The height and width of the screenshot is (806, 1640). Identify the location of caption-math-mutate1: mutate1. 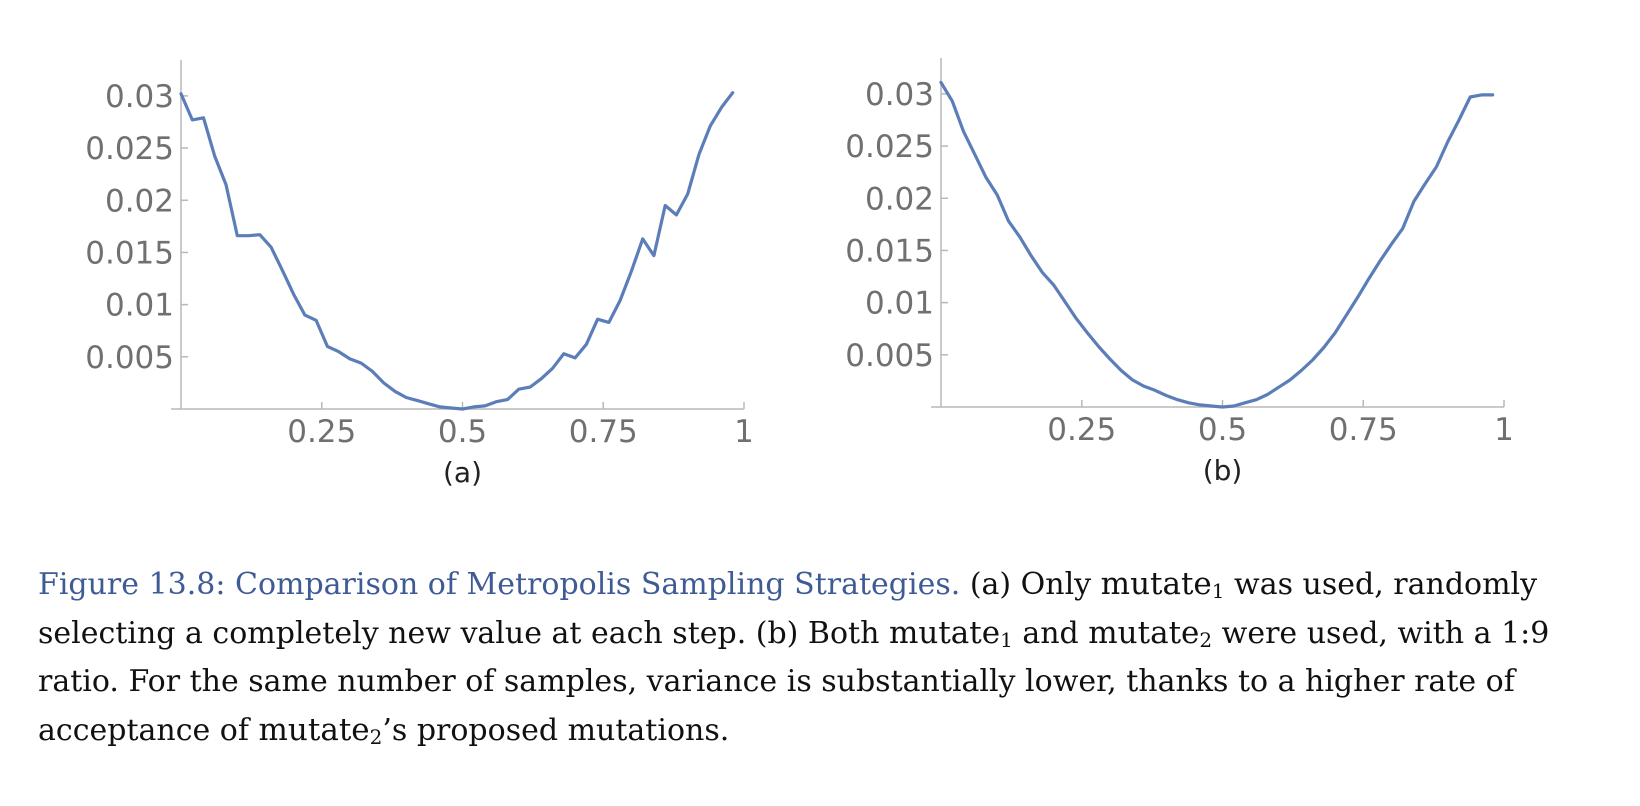
(1162, 584).